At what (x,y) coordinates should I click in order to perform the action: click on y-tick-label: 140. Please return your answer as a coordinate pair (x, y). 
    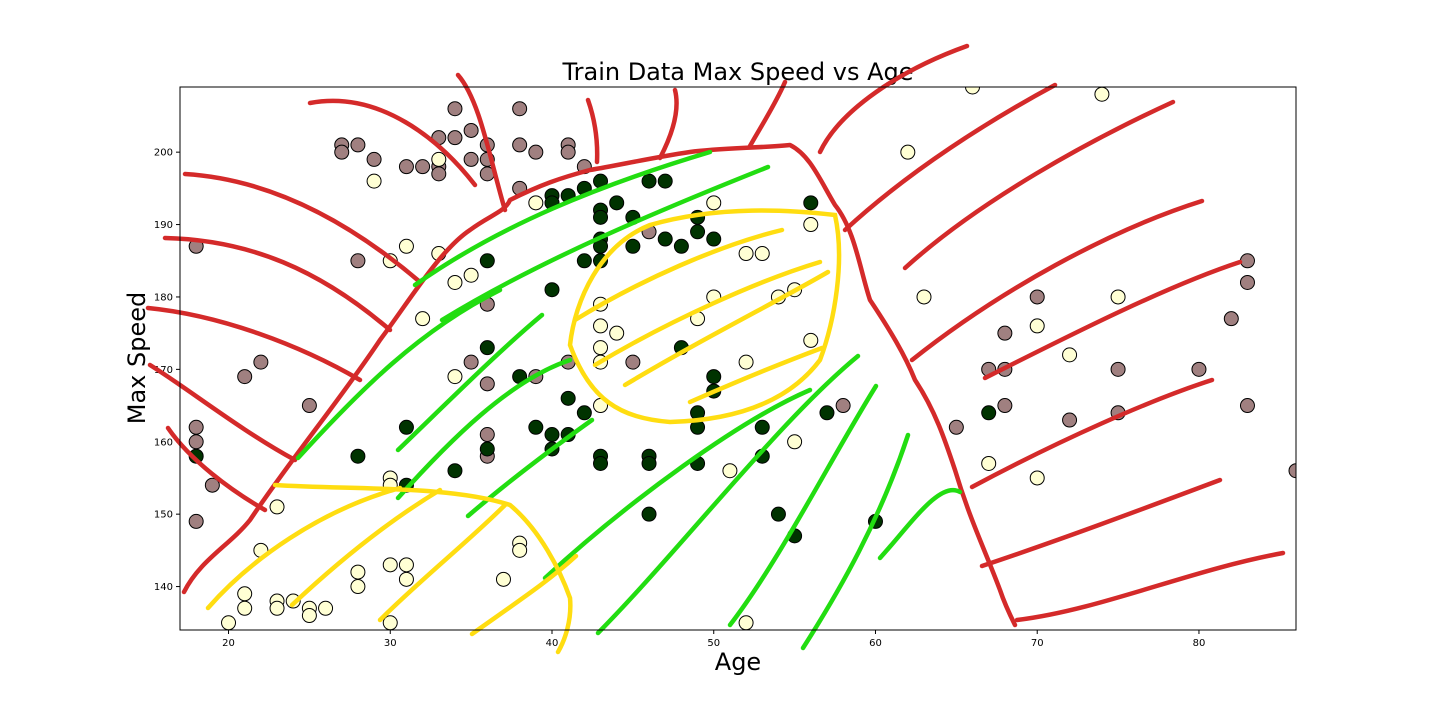
    Looking at the image, I should click on (163, 587).